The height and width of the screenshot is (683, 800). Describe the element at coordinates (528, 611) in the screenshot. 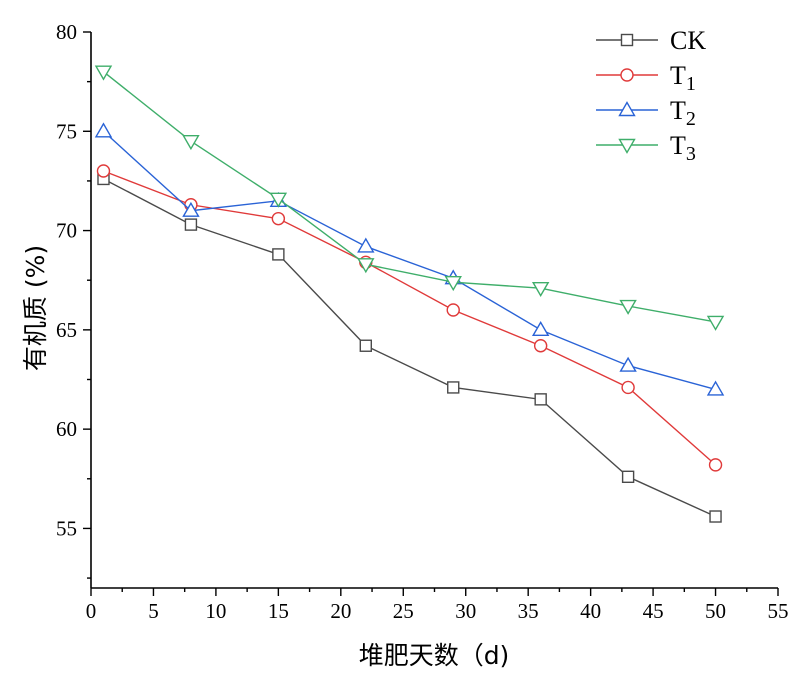

I see `x-tick-label: 35` at that location.